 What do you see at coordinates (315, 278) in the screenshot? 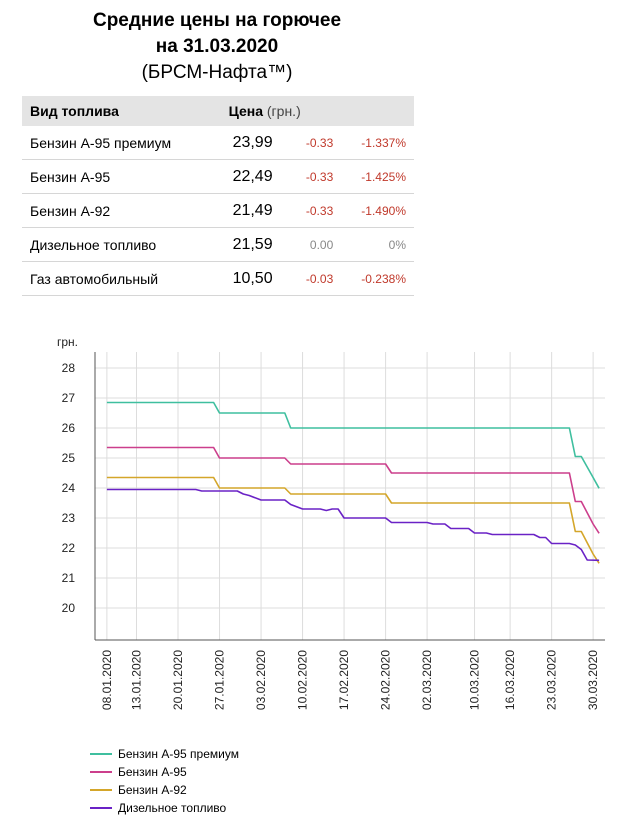
I see `price-change: -0.03` at bounding box center [315, 278].